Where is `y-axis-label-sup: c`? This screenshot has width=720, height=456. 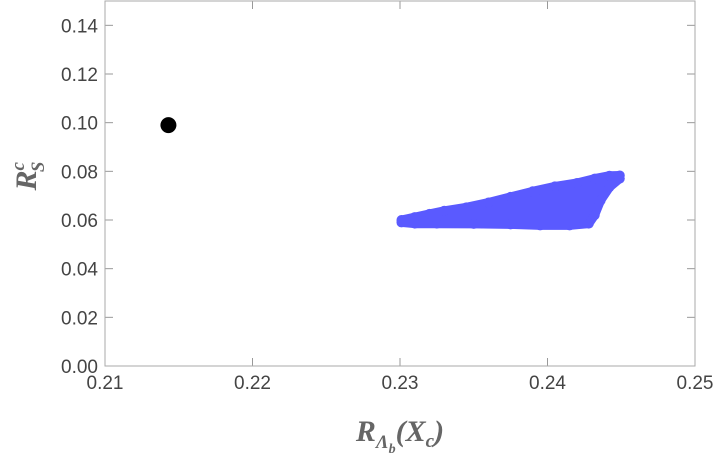 y-axis-label-sup: c is located at coordinates (18, 166).